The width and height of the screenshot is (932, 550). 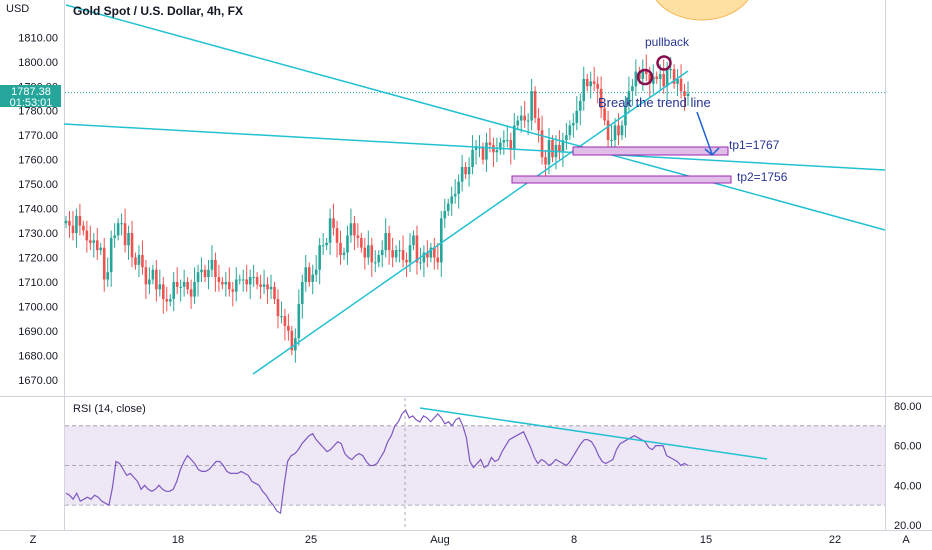 I want to click on tp1-label: tp1=1767, so click(x=754, y=145).